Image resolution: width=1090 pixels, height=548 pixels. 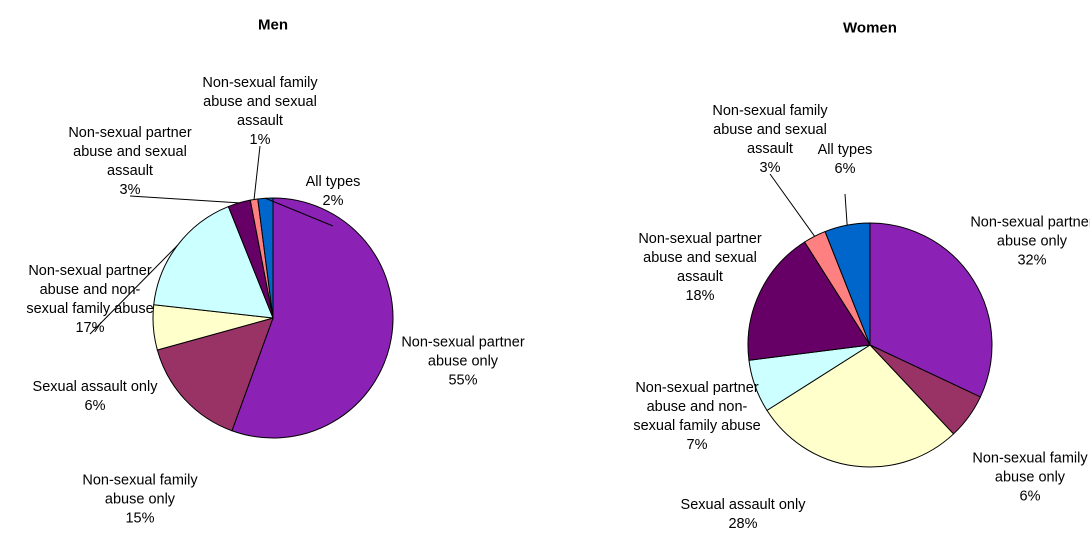 I want to click on value-label: 15%, so click(x=140, y=518).